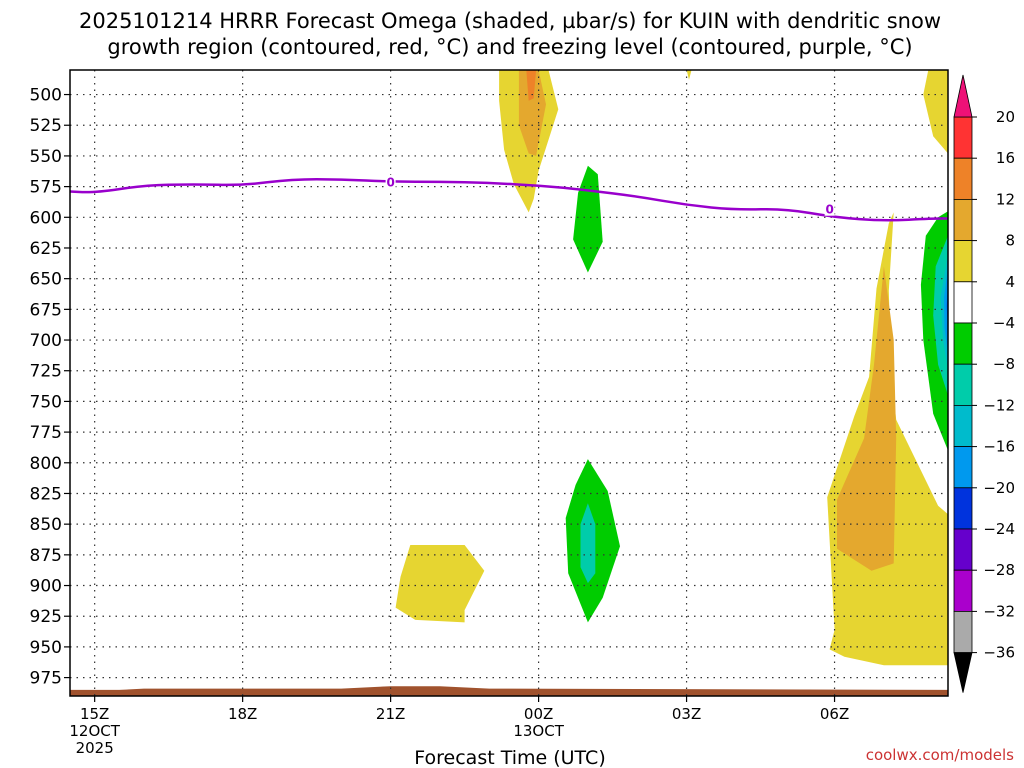 The width and height of the screenshot is (1024, 768). What do you see at coordinates (686, 714) in the screenshot?
I see `x-tick-label-03Z-1: 03Z` at bounding box center [686, 714].